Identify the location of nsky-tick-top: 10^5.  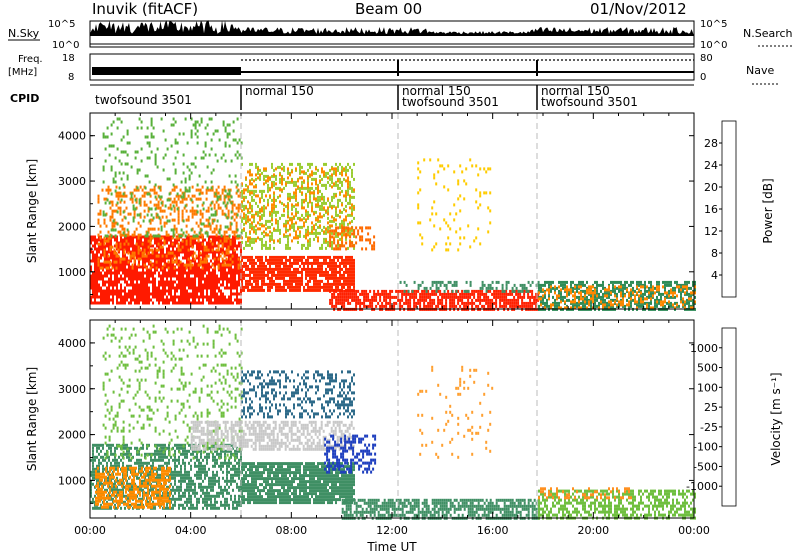
(61, 24).